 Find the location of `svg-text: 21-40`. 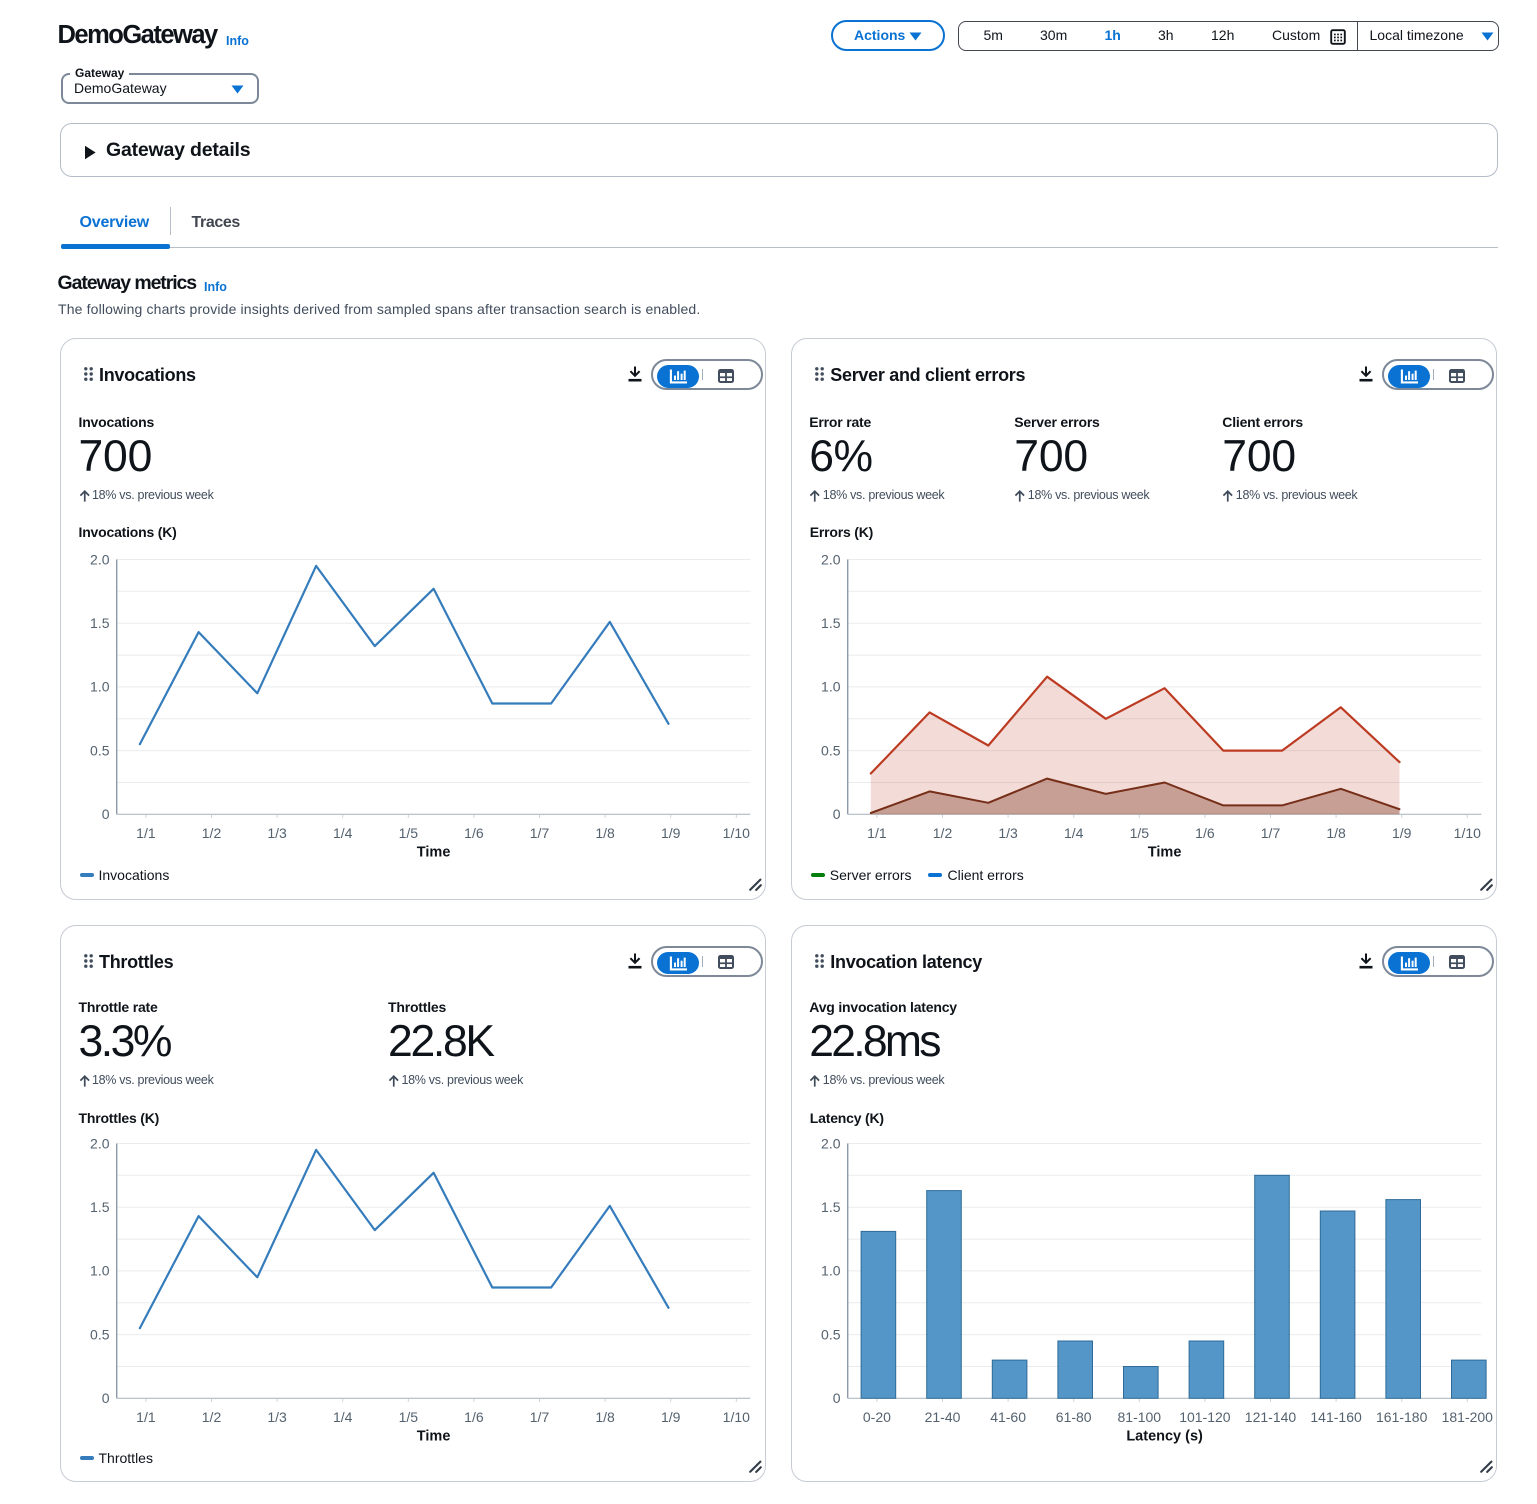

svg-text: 21-40 is located at coordinates (942, 1417).